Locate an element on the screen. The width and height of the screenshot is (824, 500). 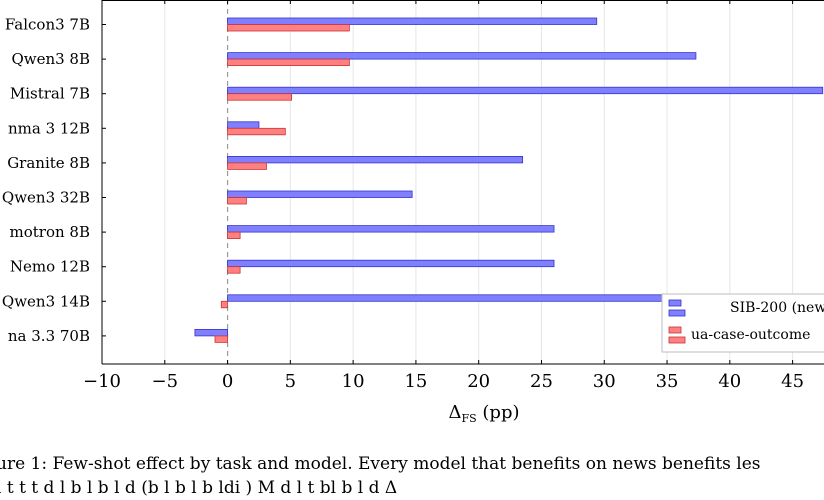
category-label: nma 3 12B is located at coordinates (49, 128).